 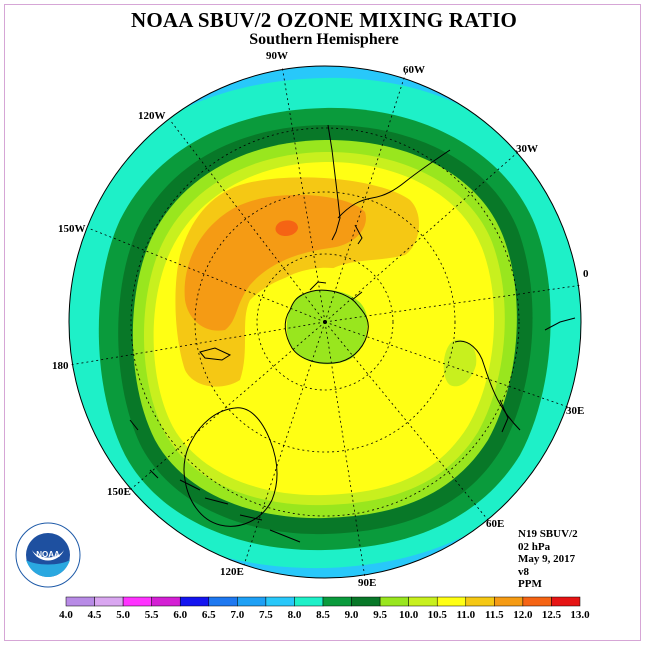 What do you see at coordinates (466, 615) in the screenshot?
I see `colorbar-tick-label: 11.0` at bounding box center [466, 615].